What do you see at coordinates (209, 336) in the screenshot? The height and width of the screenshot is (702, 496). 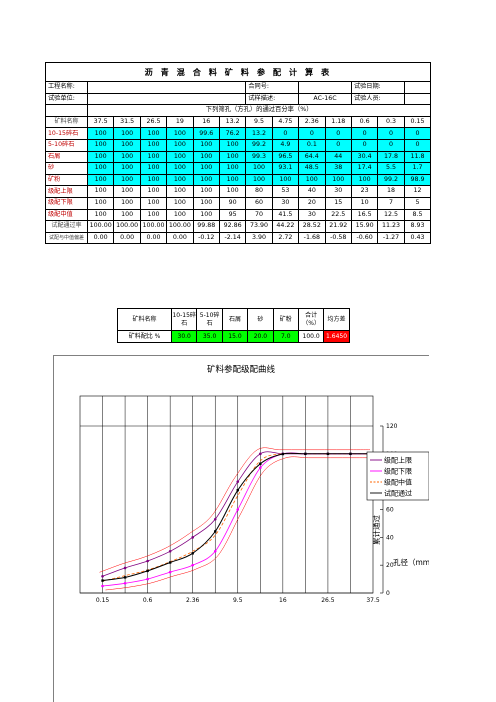 I see `mix-value-cell: 35.0` at bounding box center [209, 336].